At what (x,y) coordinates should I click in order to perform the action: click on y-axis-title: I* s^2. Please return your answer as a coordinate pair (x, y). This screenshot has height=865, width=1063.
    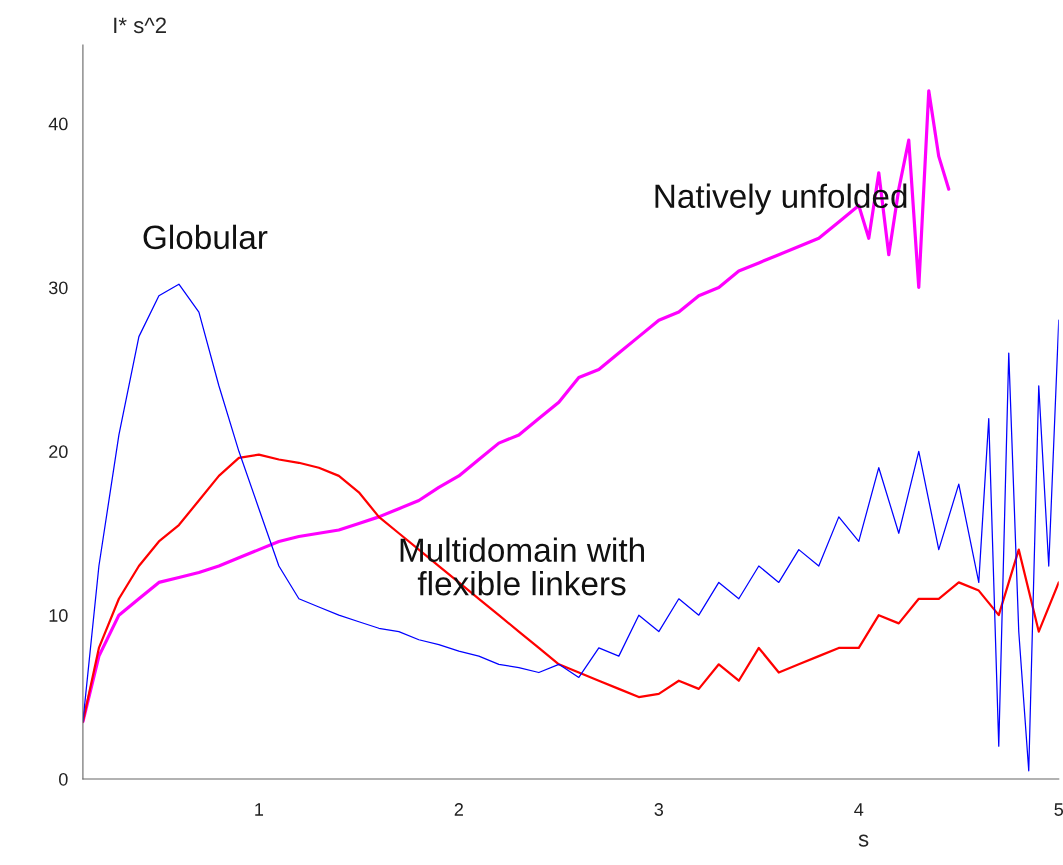
    Looking at the image, I should click on (140, 25).